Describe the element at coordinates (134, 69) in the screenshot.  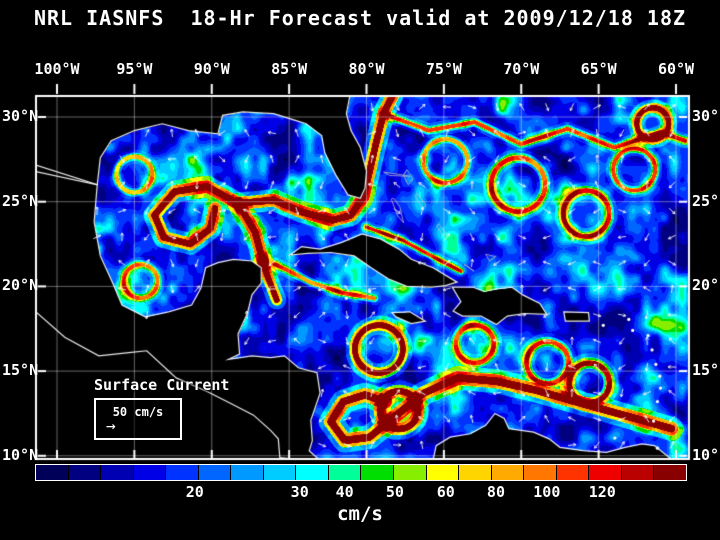
I see `lon-tick-label: 95°W` at that location.